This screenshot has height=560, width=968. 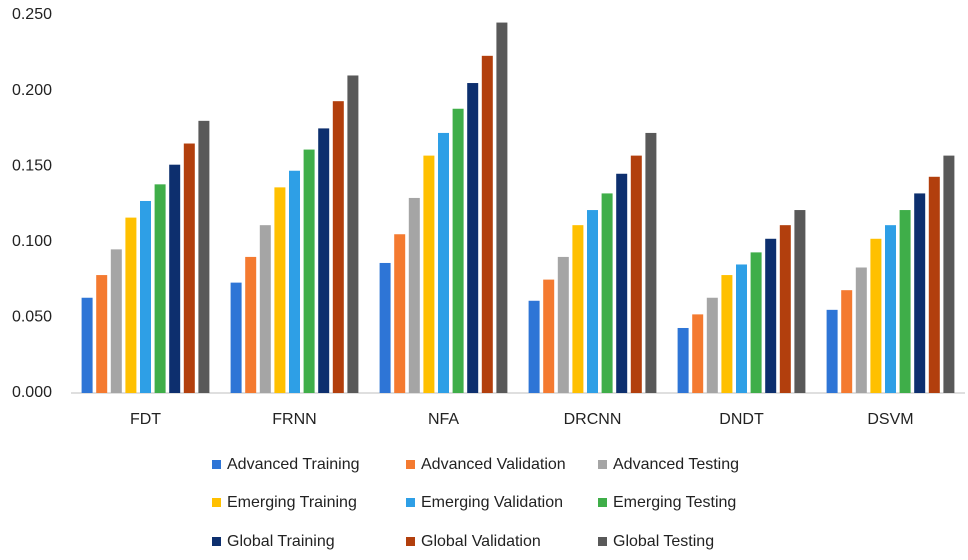 I want to click on legend-label: Global Testing, so click(x=663, y=541).